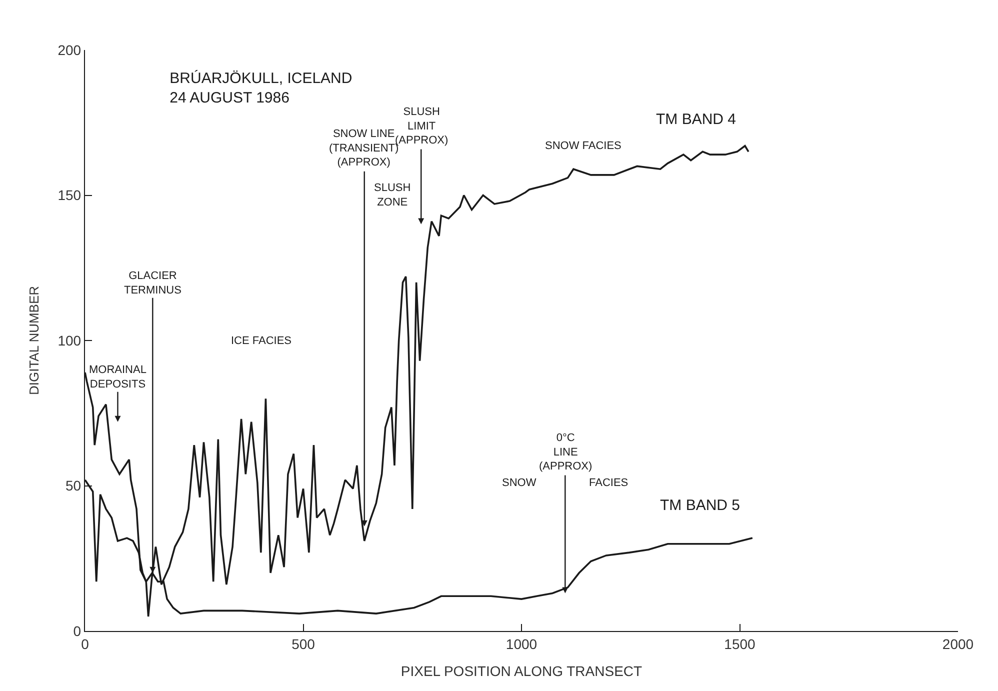 The width and height of the screenshot is (998, 691). Describe the element at coordinates (392, 195) in the screenshot. I see `annotation: SLUSH ZONE` at that location.